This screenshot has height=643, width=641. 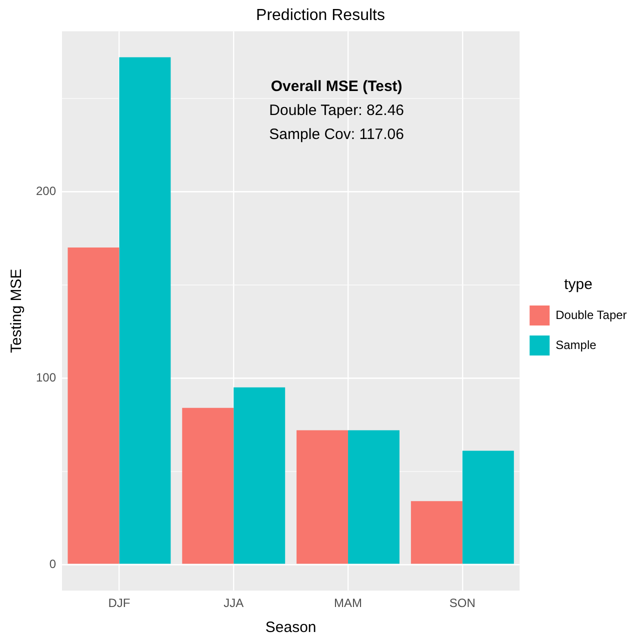 I want to click on legend-title: type, so click(x=578, y=285).